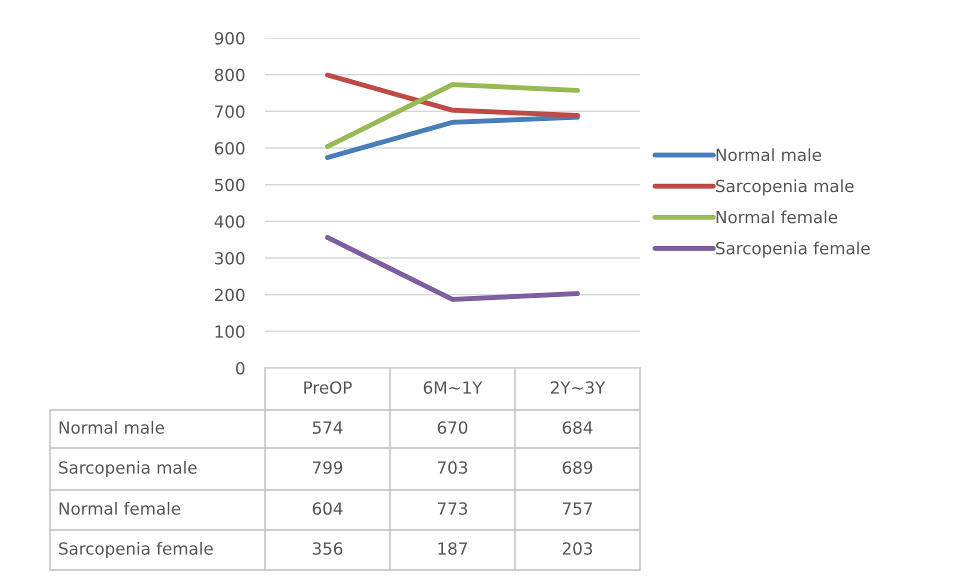 This screenshot has width=955, height=578. I want to click on legend-label: Sarcopenia male, so click(785, 187).